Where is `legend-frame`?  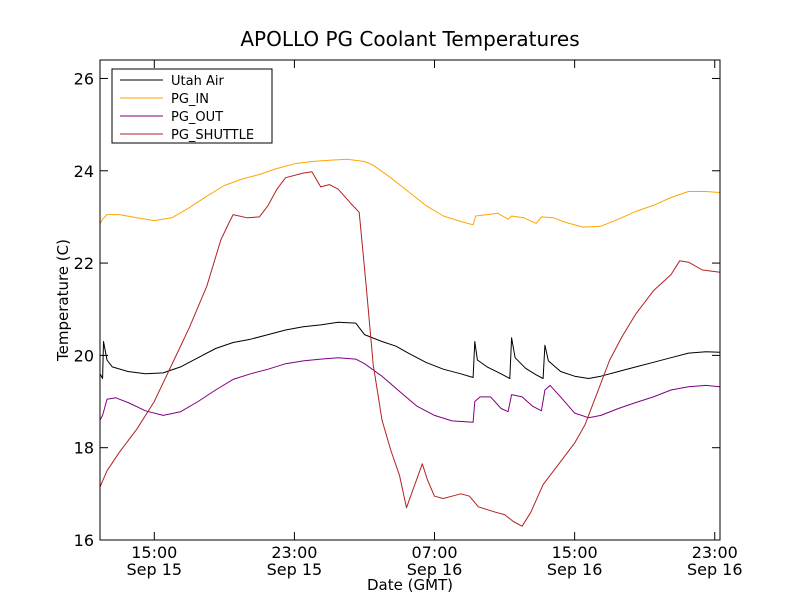 legend-frame is located at coordinates (192, 106).